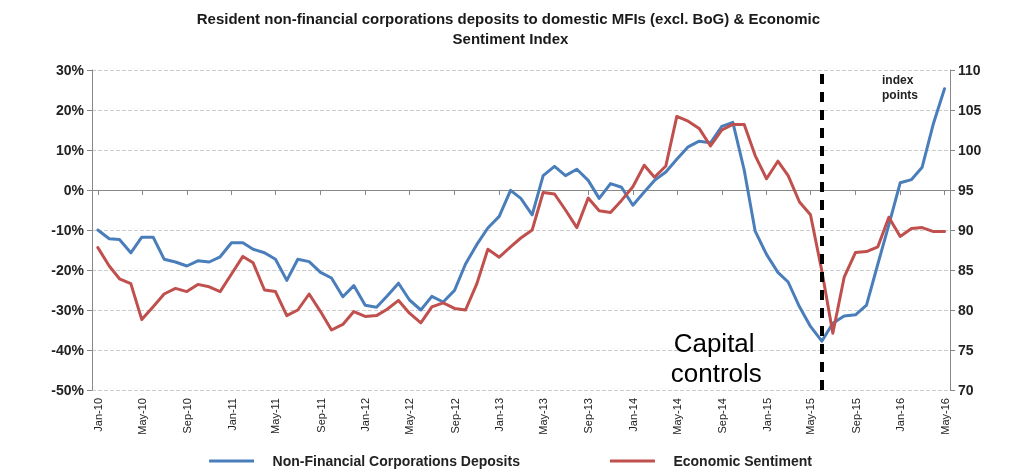 Image resolution: width=1021 pixels, height=475 pixels. I want to click on x-tick-label: Jan-12, so click(365, 415).